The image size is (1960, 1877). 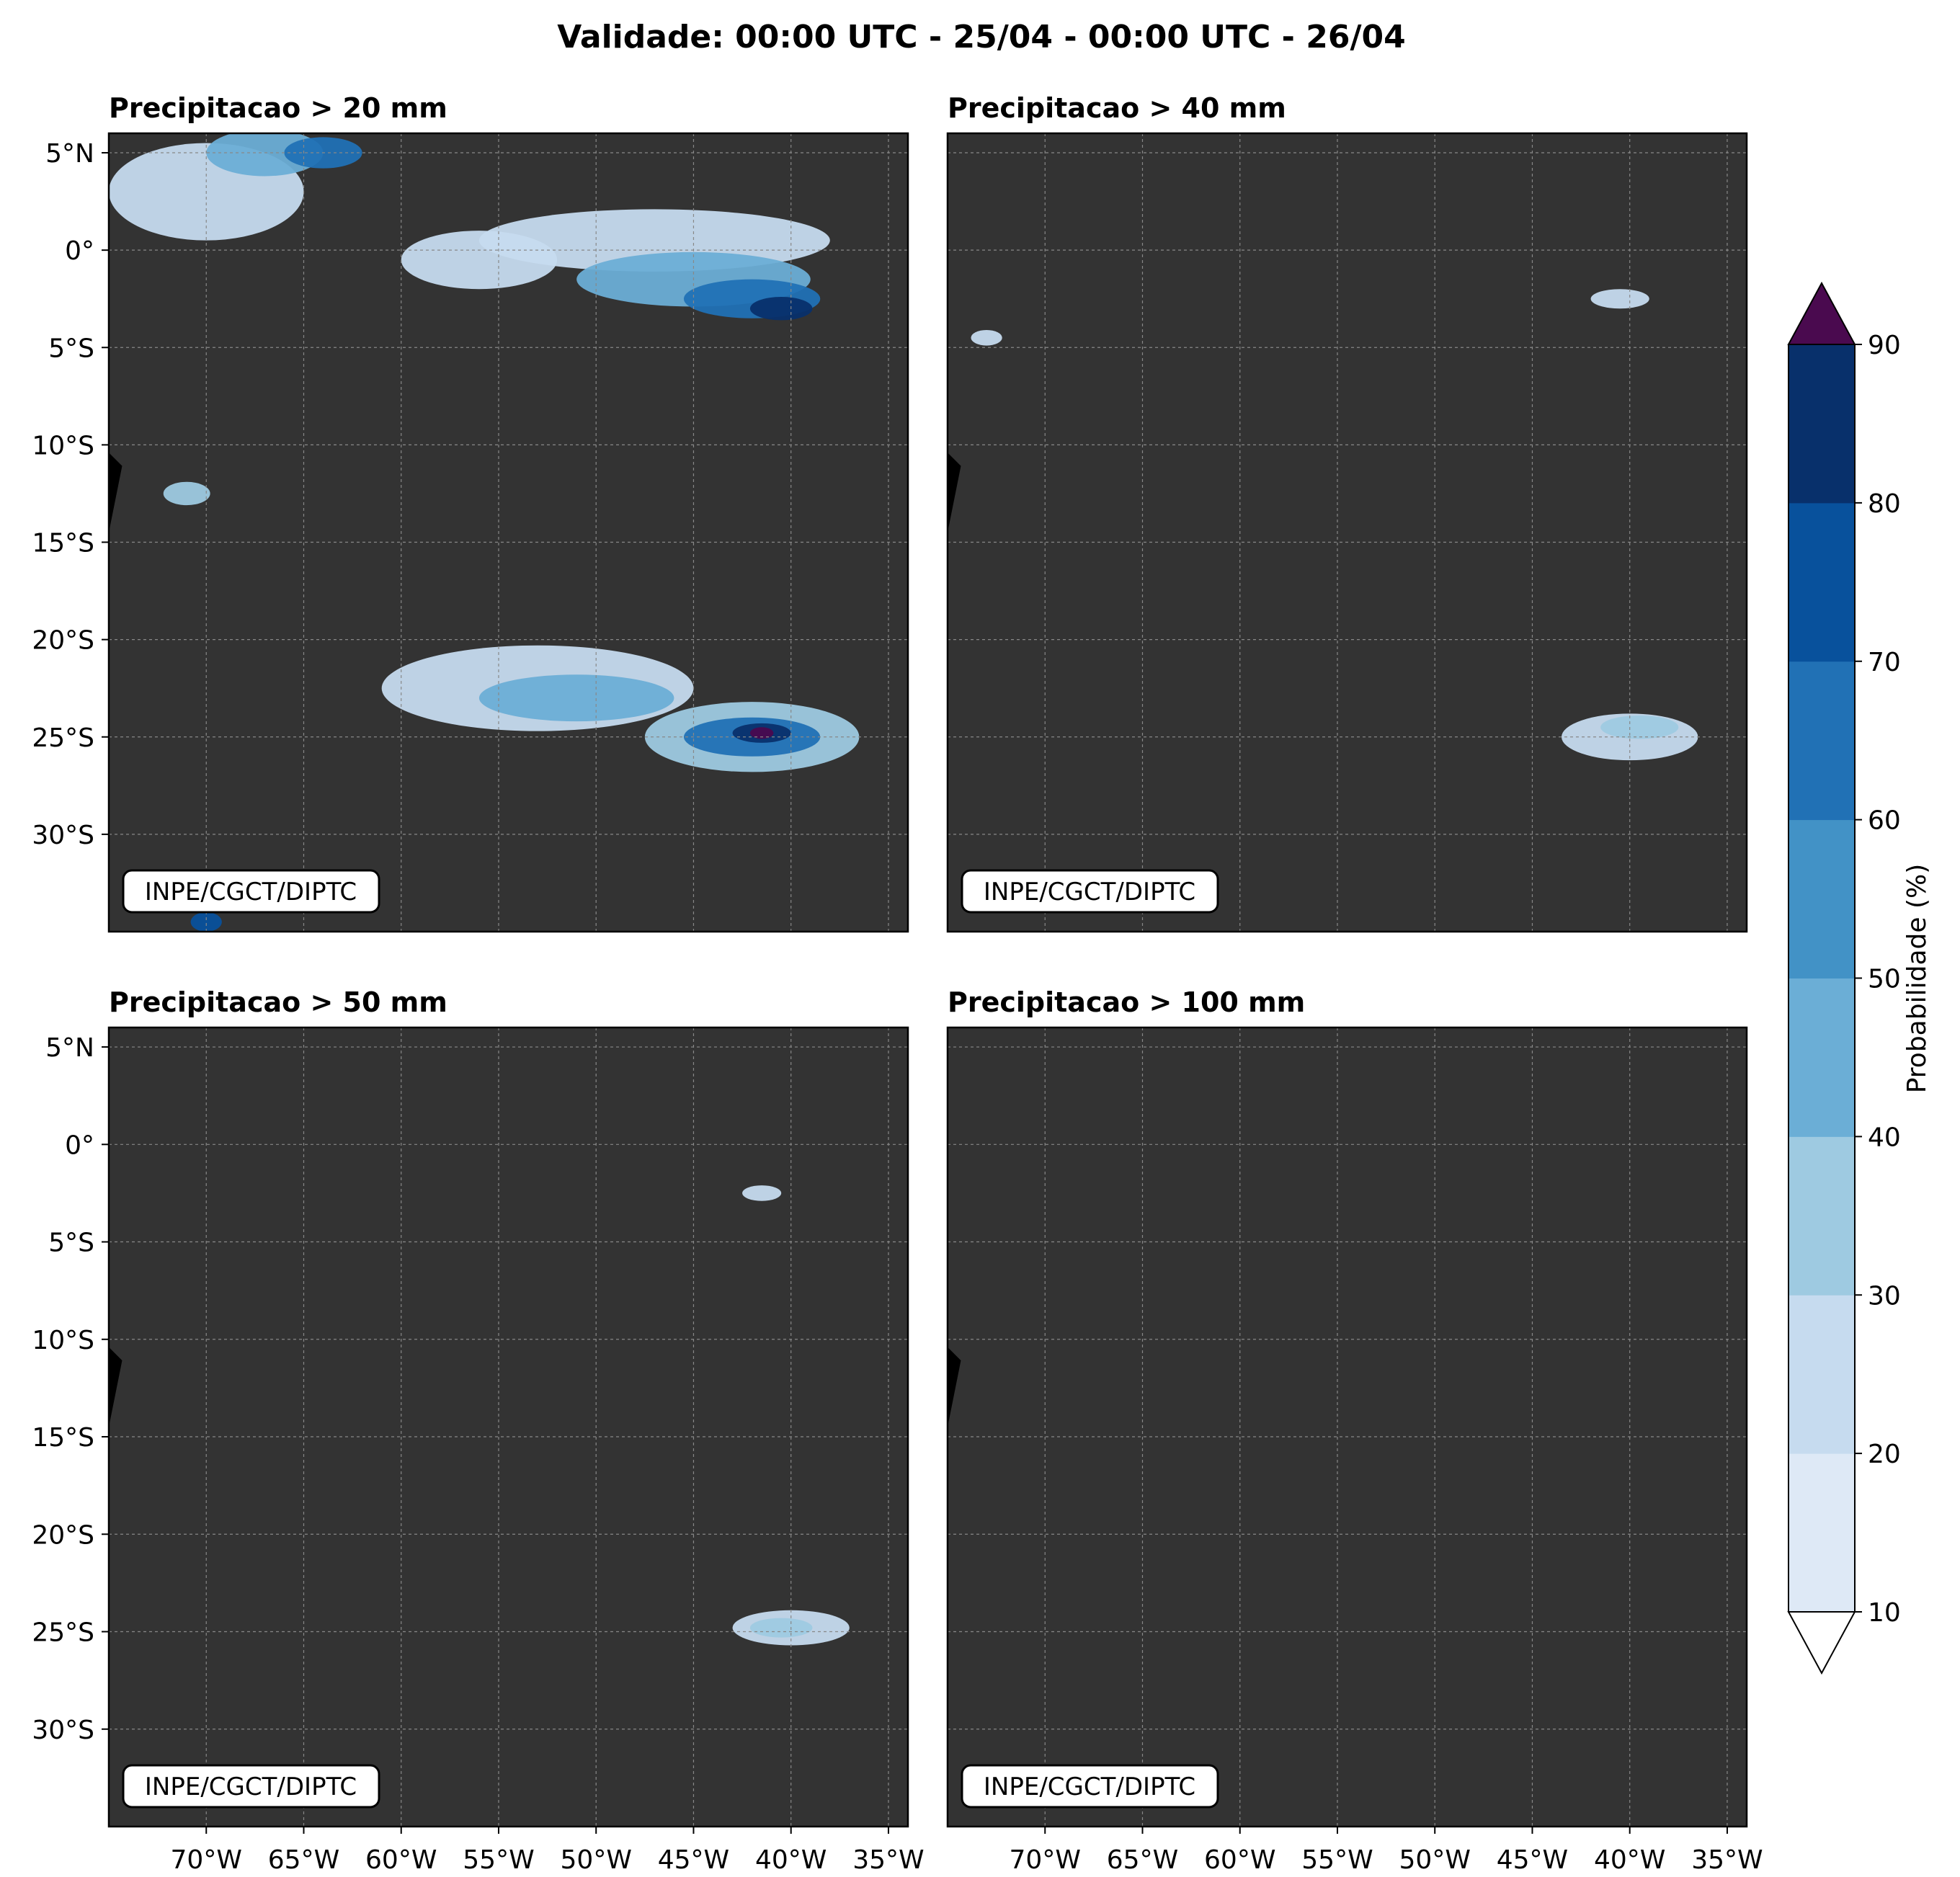 What do you see at coordinates (1117, 108) in the screenshot?
I see `panel-title: Precipitacao > 40 mm` at bounding box center [1117, 108].